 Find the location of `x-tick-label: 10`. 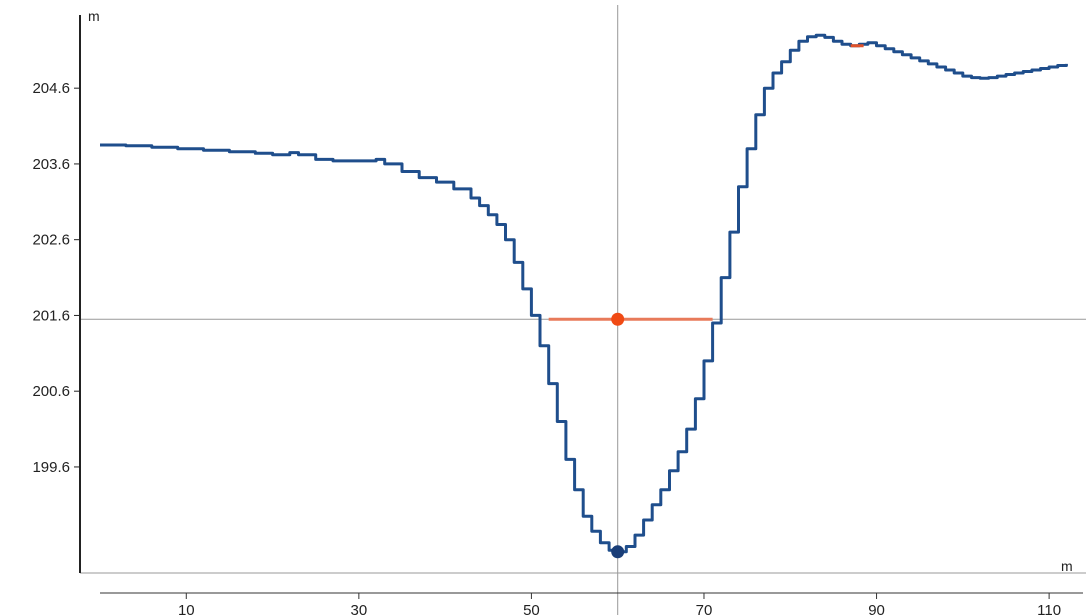

x-tick-label: 10 is located at coordinates (186, 608).